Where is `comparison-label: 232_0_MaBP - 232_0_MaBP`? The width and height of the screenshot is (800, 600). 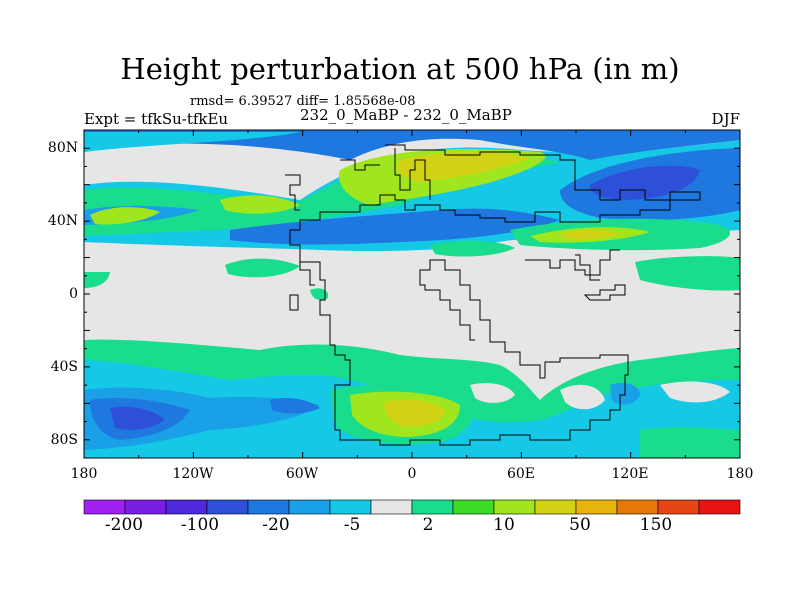 comparison-label: 232_0_MaBP - 232_0_MaBP is located at coordinates (406, 115).